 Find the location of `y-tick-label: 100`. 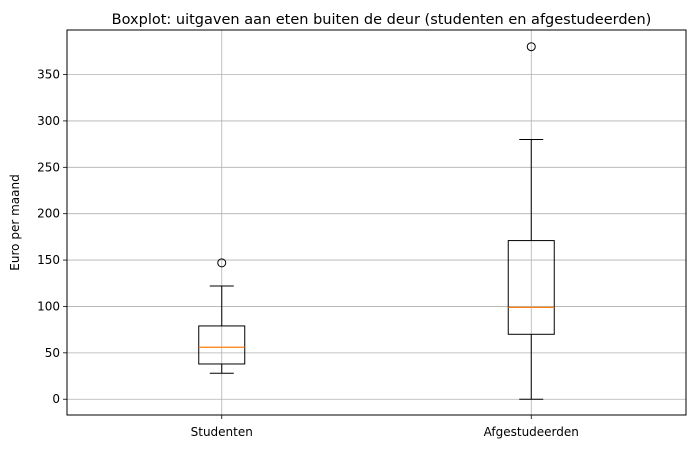

y-tick-label: 100 is located at coordinates (48, 306).